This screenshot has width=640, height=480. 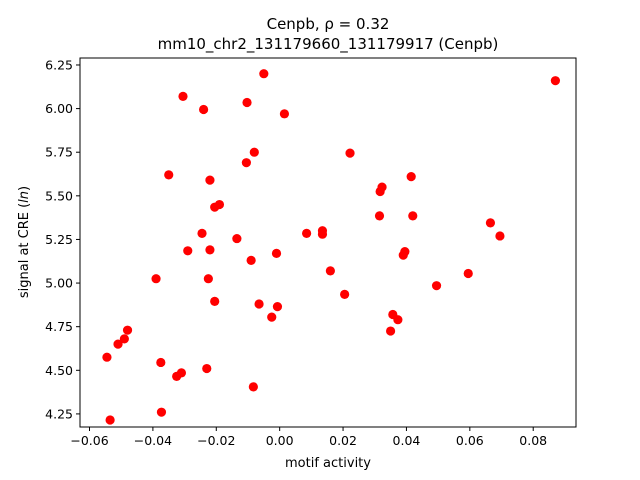 What do you see at coordinates (328, 24) in the screenshot?
I see `chart-title-line1: Cenpb, ρ = 0.32` at bounding box center [328, 24].